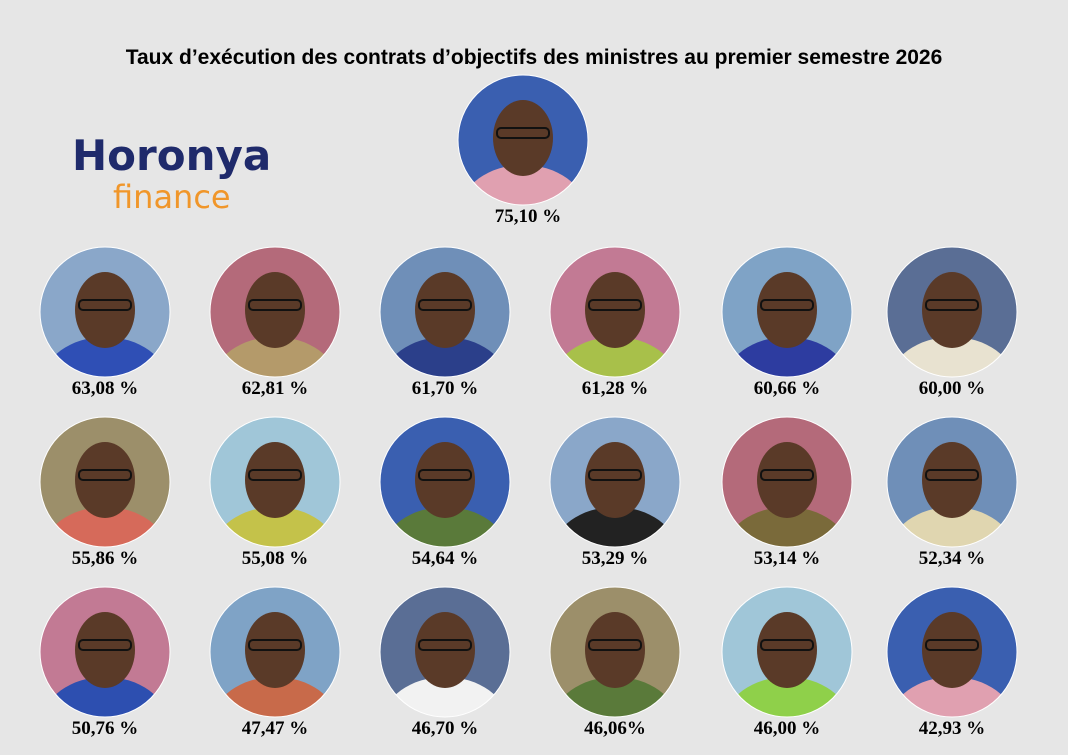 The height and width of the screenshot is (755, 1068). What do you see at coordinates (275, 558) in the screenshot?
I see `rate-label: 55,08 %` at bounding box center [275, 558].